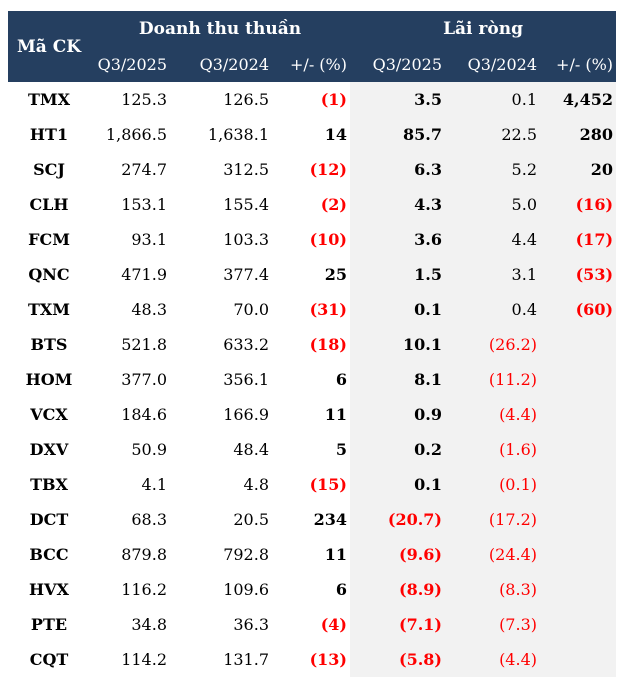  I want to click on revenue-q3-2024-cell: 126.5, so click(246, 99).